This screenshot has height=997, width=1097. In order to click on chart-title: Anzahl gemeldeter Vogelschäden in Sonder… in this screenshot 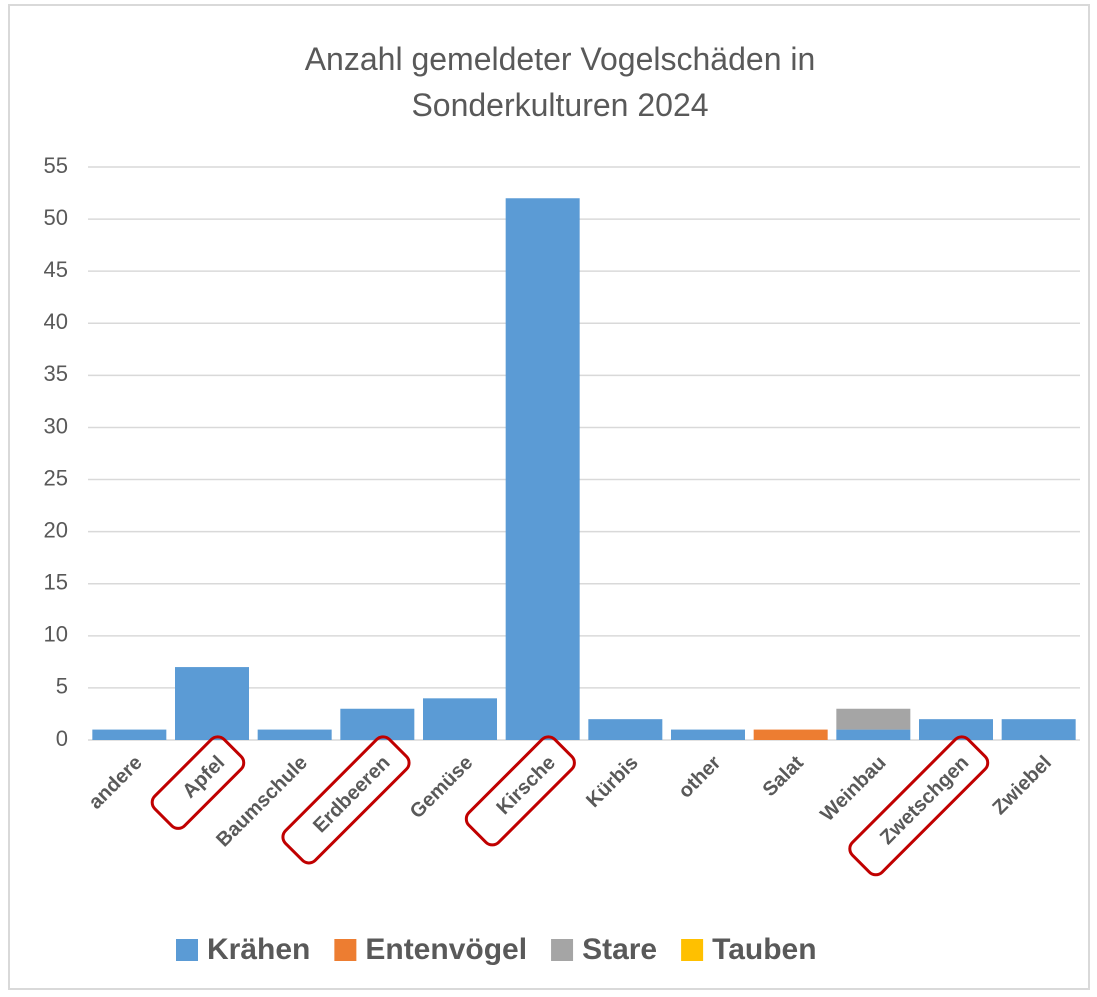, I will do `click(560, 82)`.